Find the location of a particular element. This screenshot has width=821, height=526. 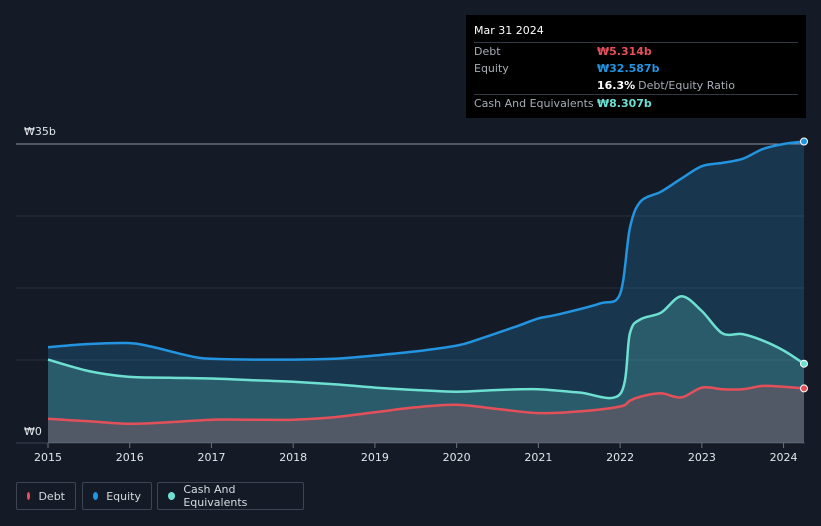

tooltip-cash-row: Cash And Equivalents ₩8.307b is located at coordinates (636, 103).